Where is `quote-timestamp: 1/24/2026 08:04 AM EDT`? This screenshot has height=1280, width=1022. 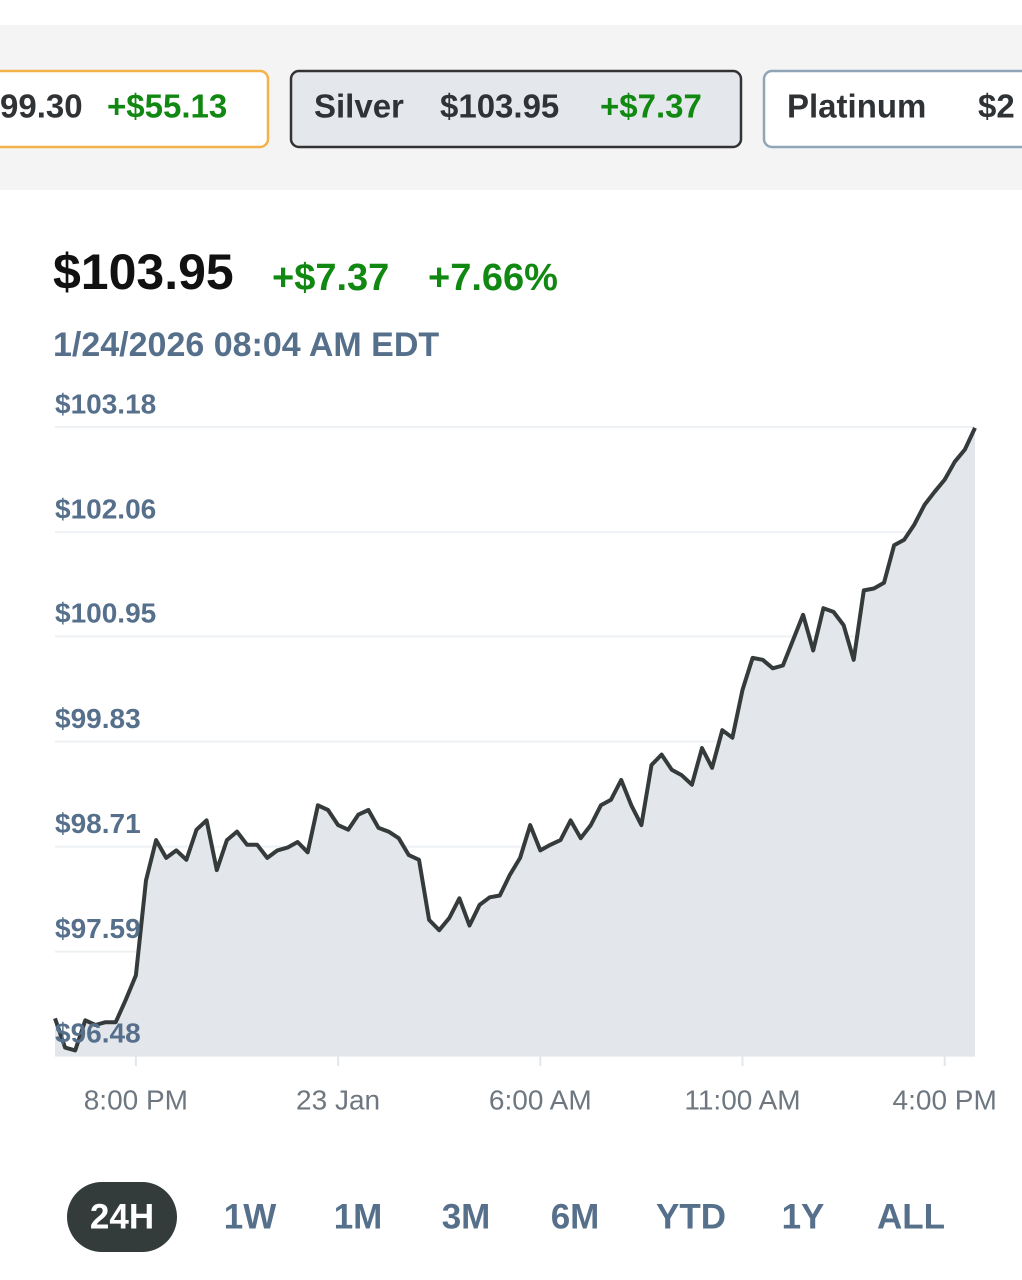
quote-timestamp: 1/24/2026 08:04 AM EDT is located at coordinates (246, 345).